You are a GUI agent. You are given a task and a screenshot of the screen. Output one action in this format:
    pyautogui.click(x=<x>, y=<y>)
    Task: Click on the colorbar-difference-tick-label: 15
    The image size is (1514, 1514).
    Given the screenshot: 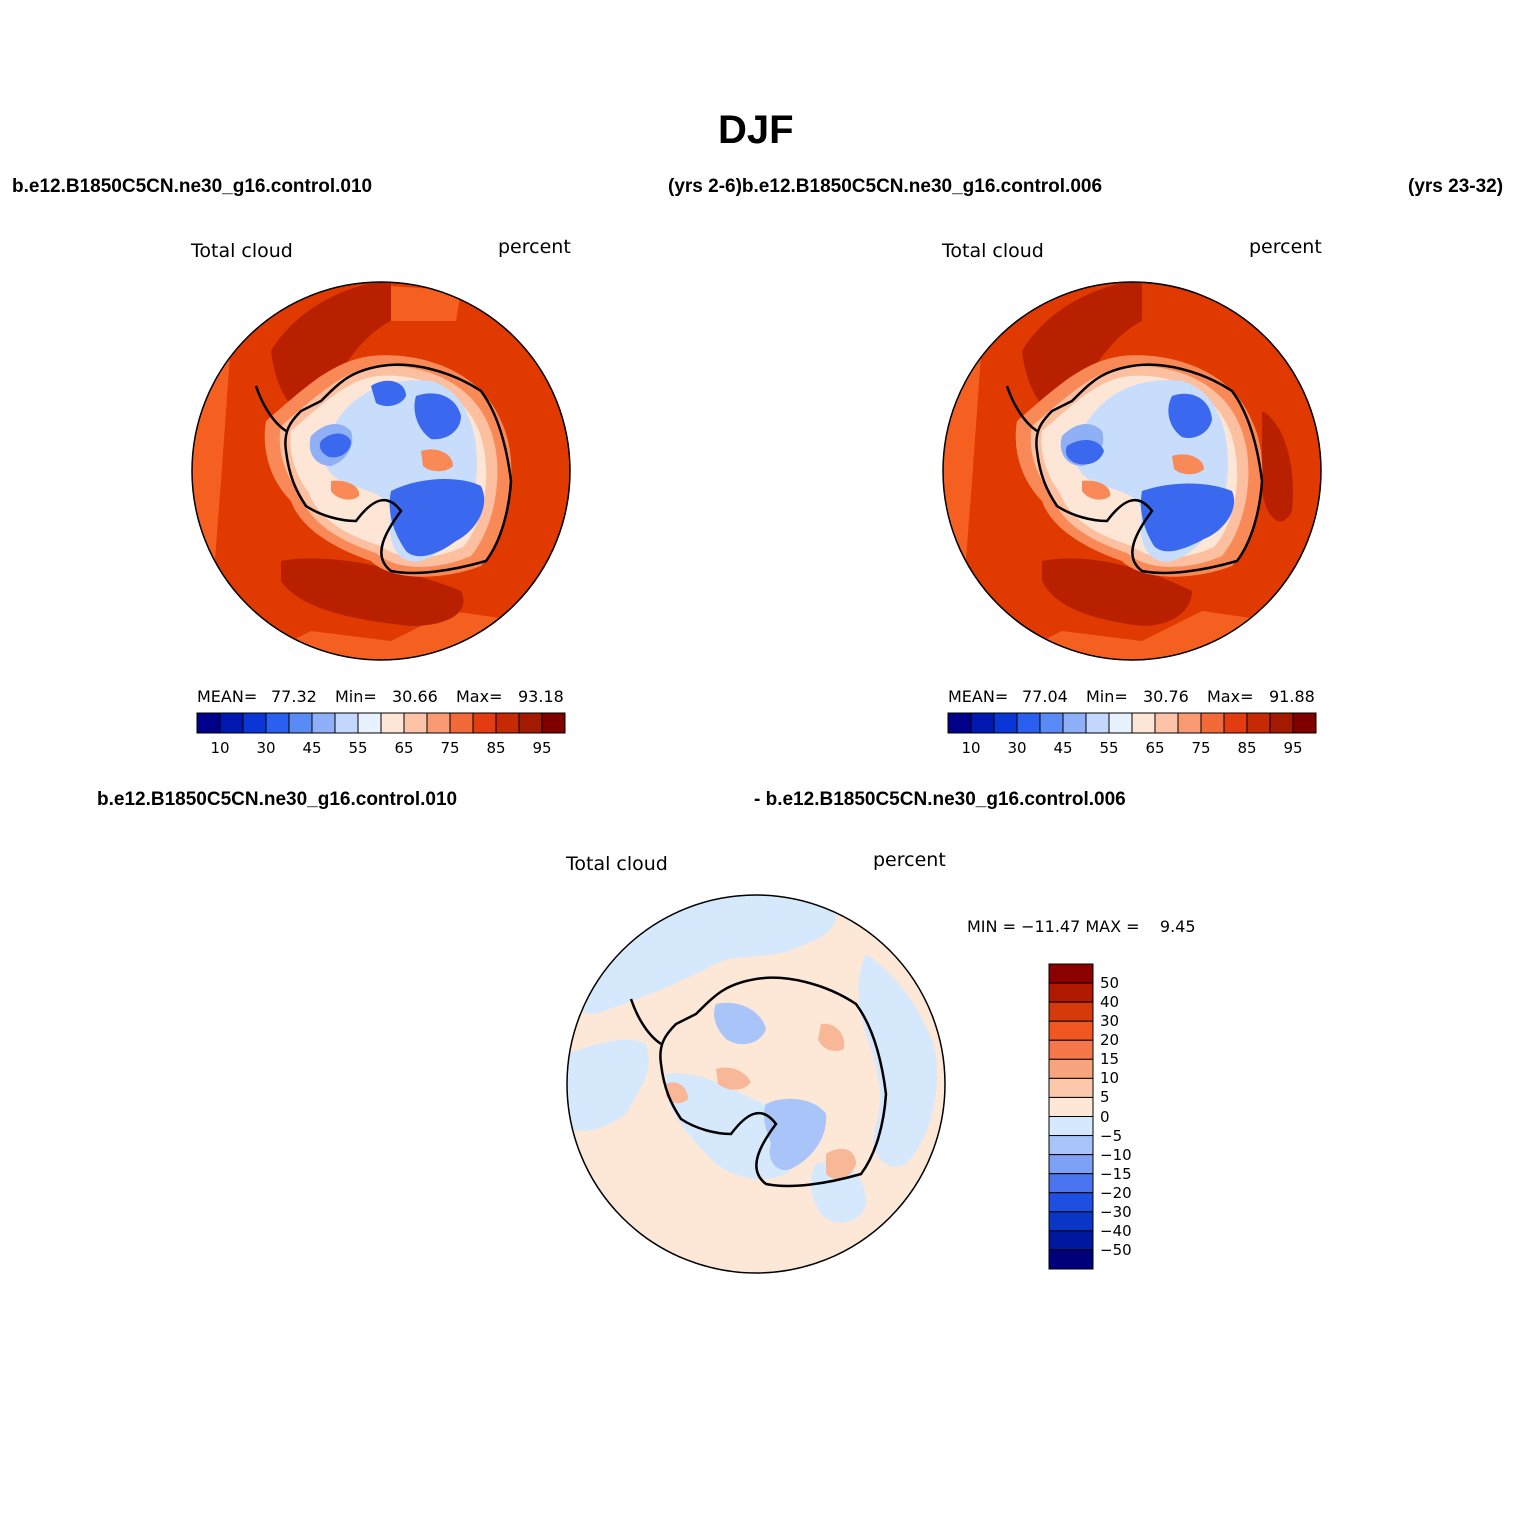 What is the action you would take?
    pyautogui.click(x=1110, y=1059)
    